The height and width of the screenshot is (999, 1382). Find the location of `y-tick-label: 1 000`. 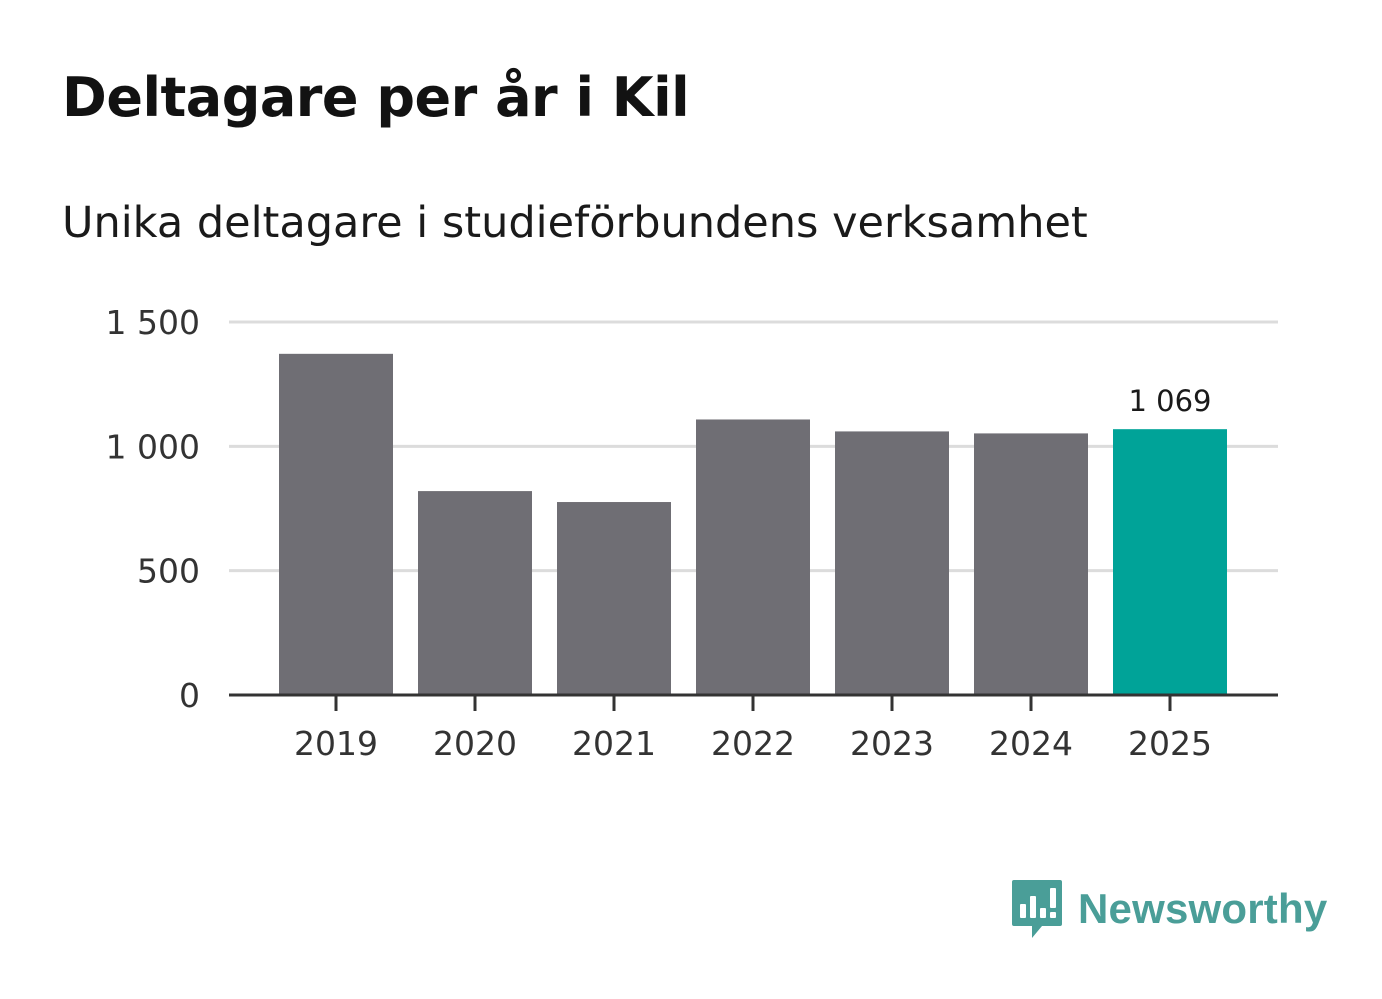

y-tick-label: 1 000 is located at coordinates (153, 446).